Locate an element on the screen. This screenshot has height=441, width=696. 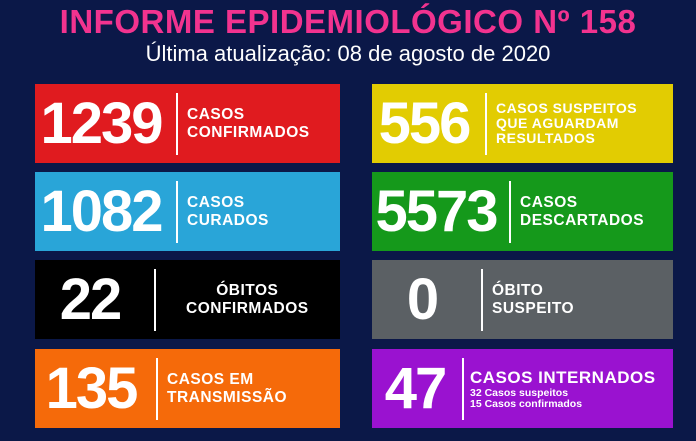
card-label: DESCARTADOS is located at coordinates (582, 220).